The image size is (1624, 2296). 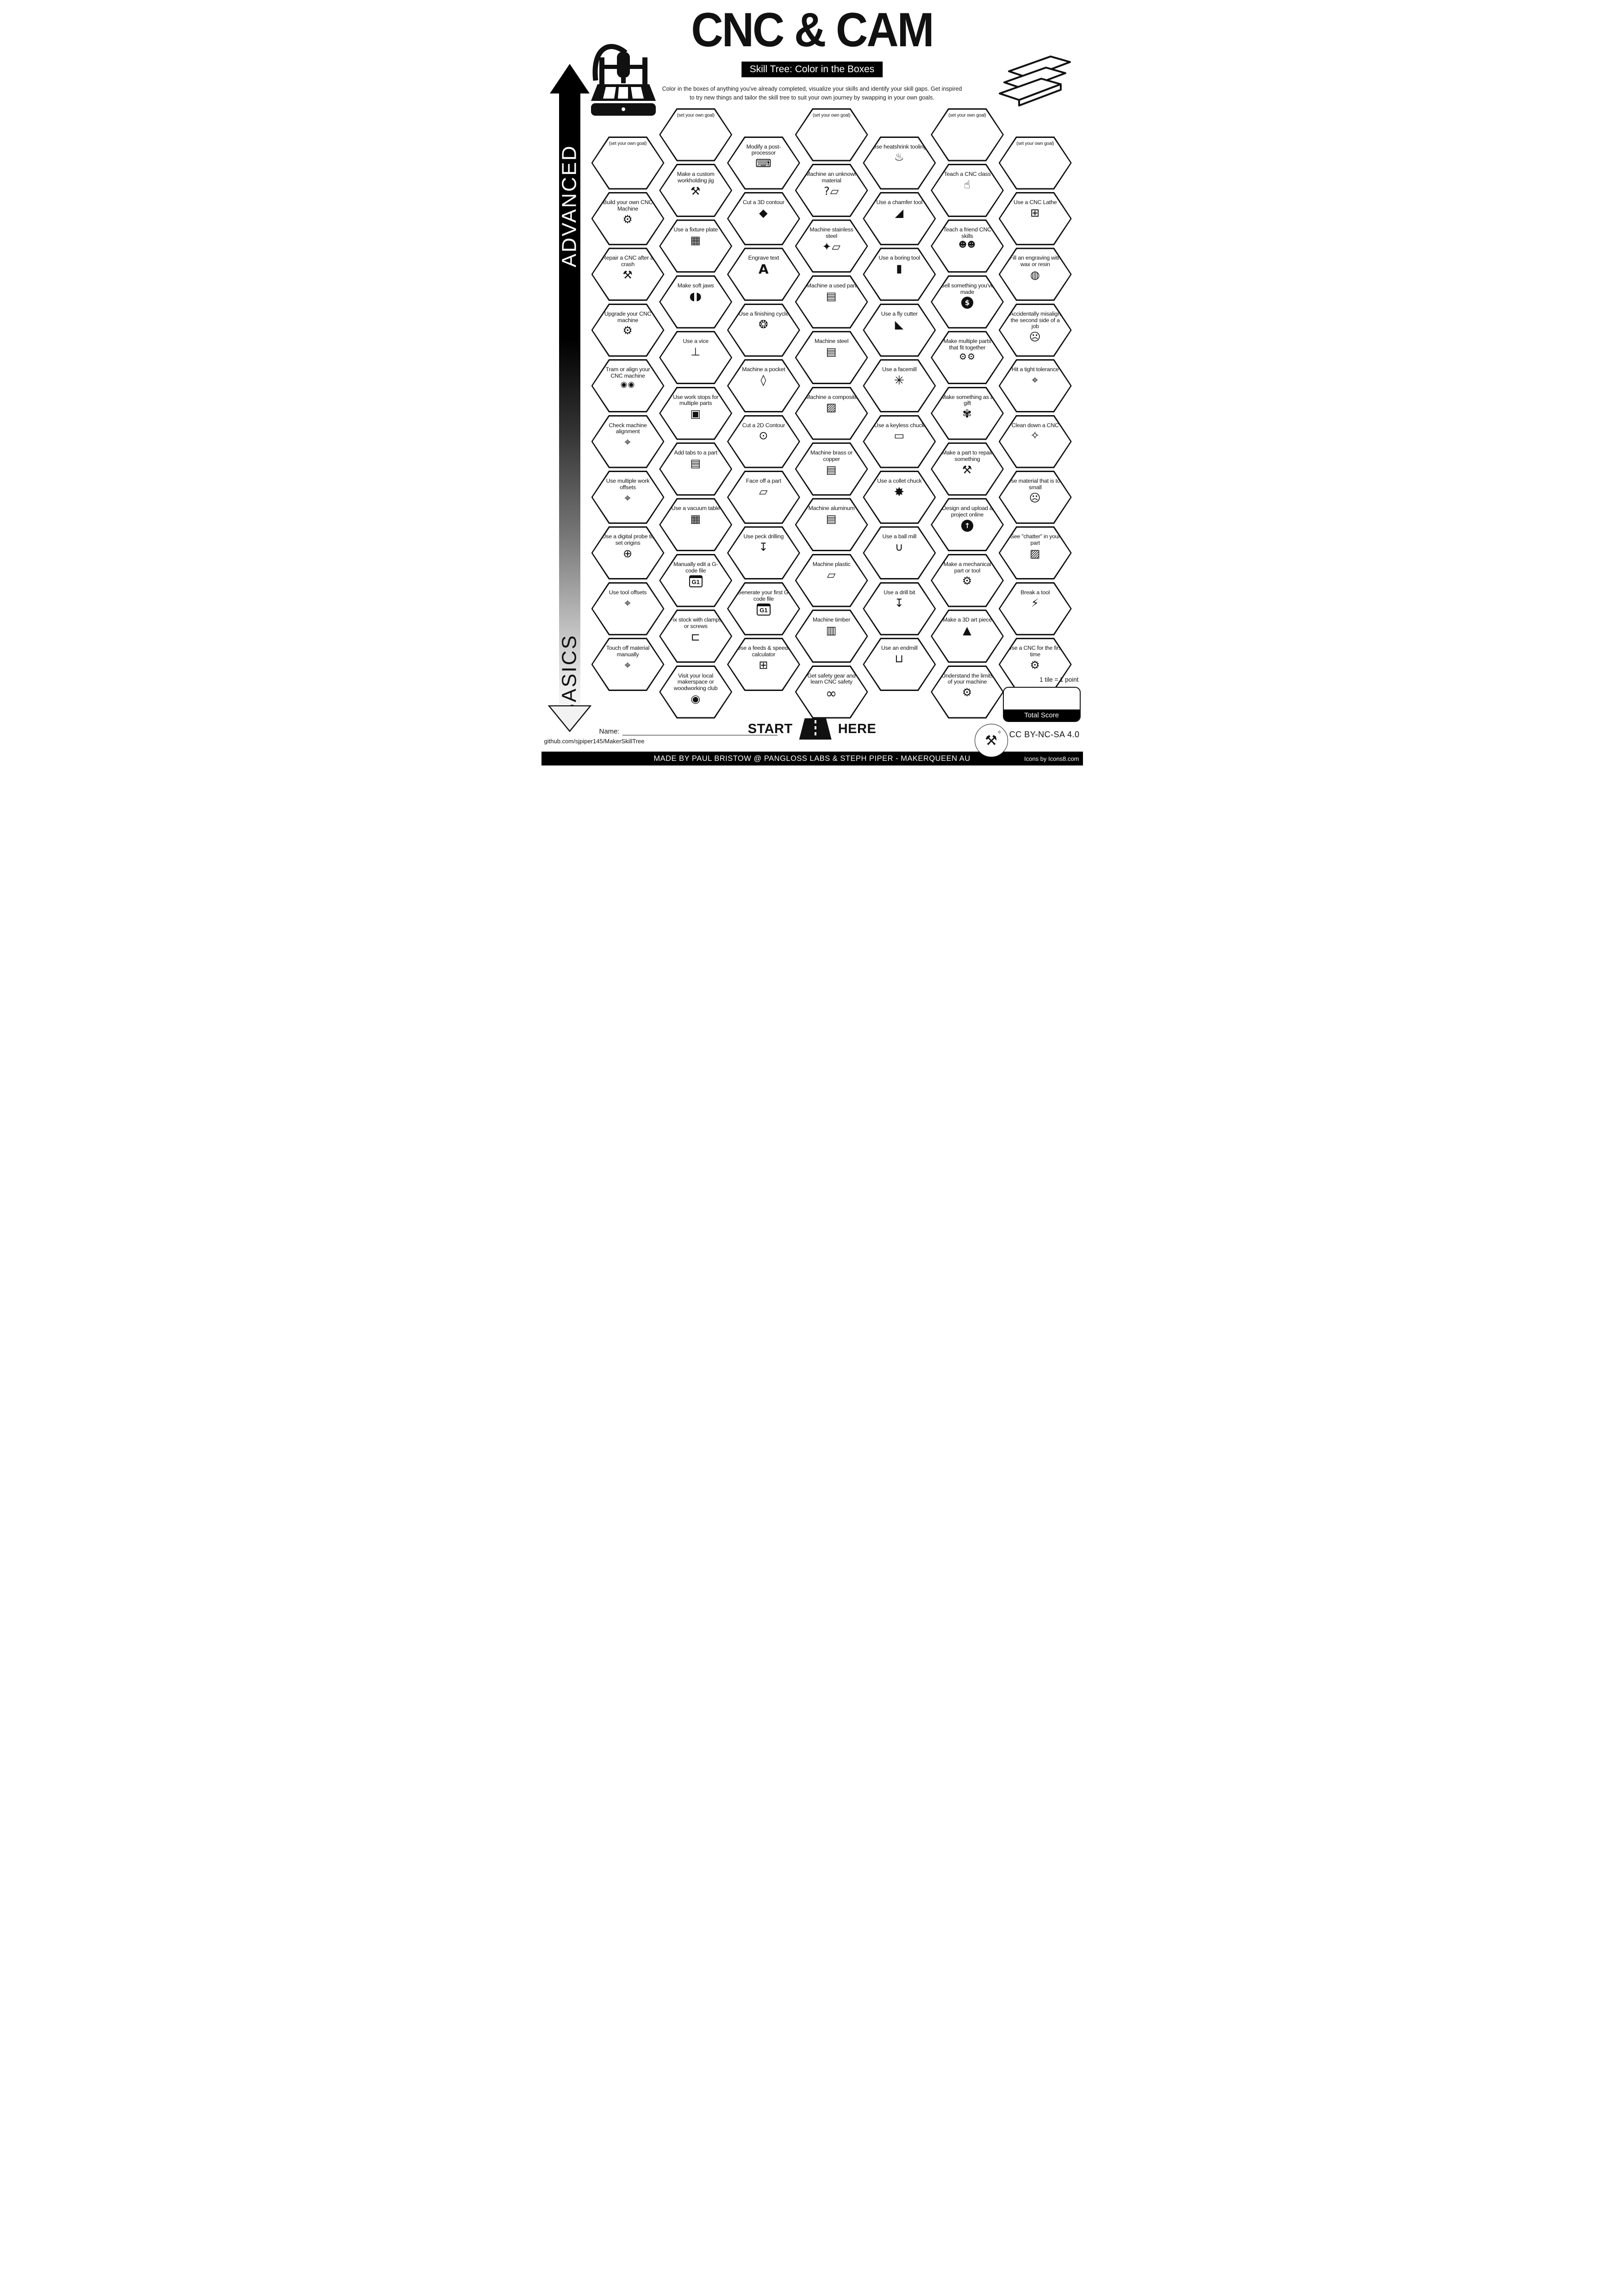 What do you see at coordinates (1035, 553) in the screenshot?
I see `hex-see-chatter-in-your-part: See "chatter" in your part ▨` at bounding box center [1035, 553].